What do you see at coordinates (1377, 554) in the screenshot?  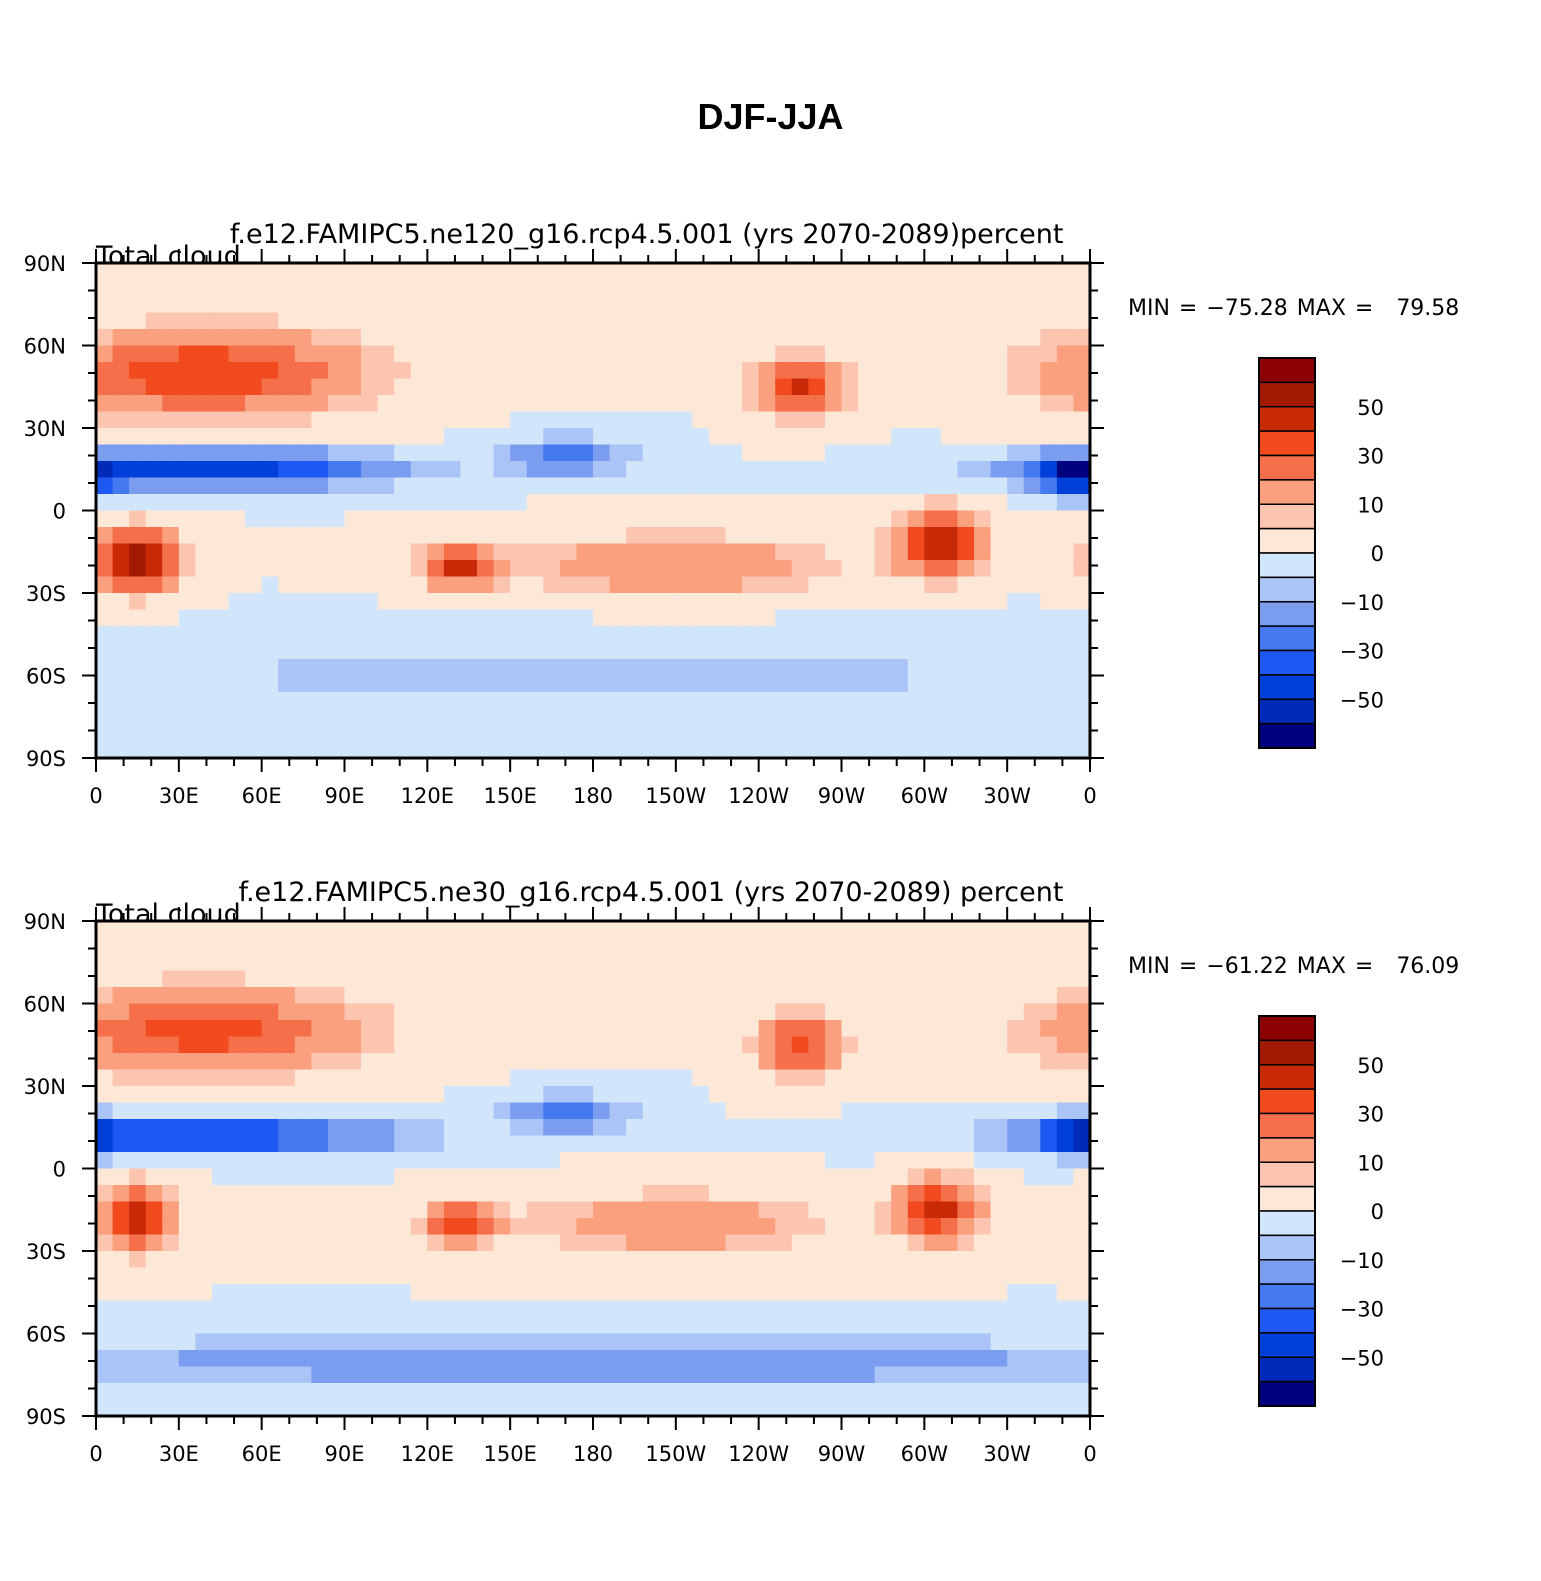 I see `colorbar-label: 0` at bounding box center [1377, 554].